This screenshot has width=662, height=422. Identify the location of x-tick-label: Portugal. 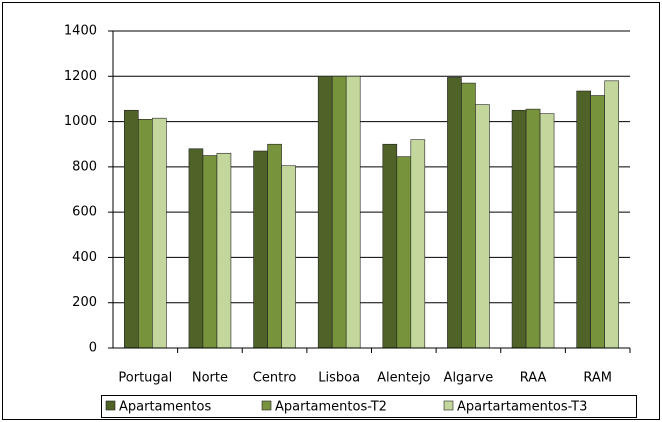
(145, 378).